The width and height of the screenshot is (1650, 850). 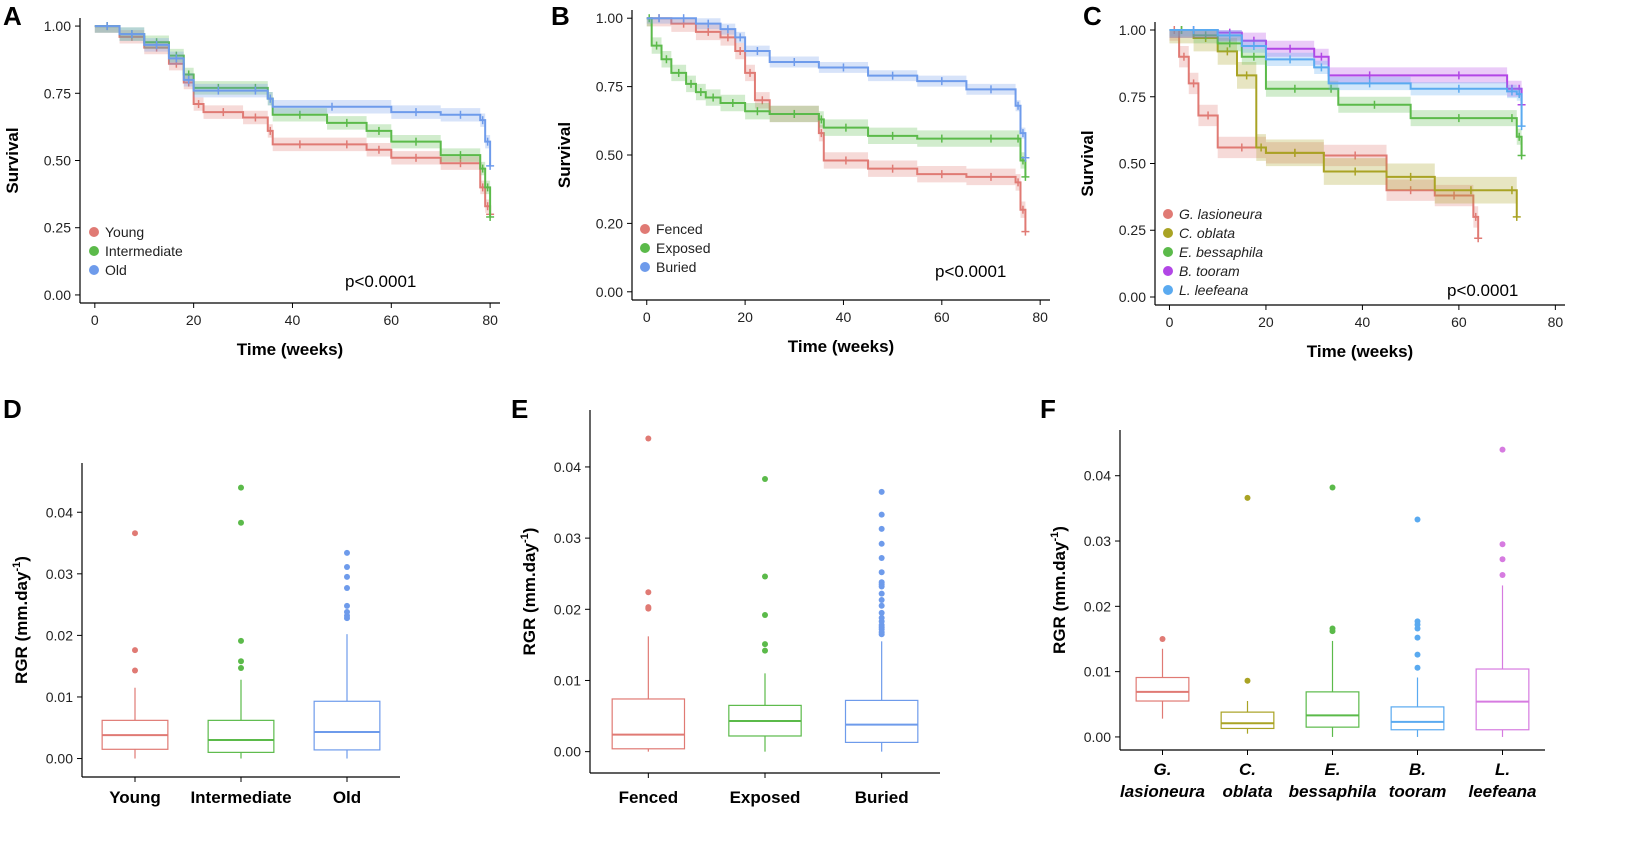 I want to click on category-label: lasioneura, so click(x=1162, y=791).